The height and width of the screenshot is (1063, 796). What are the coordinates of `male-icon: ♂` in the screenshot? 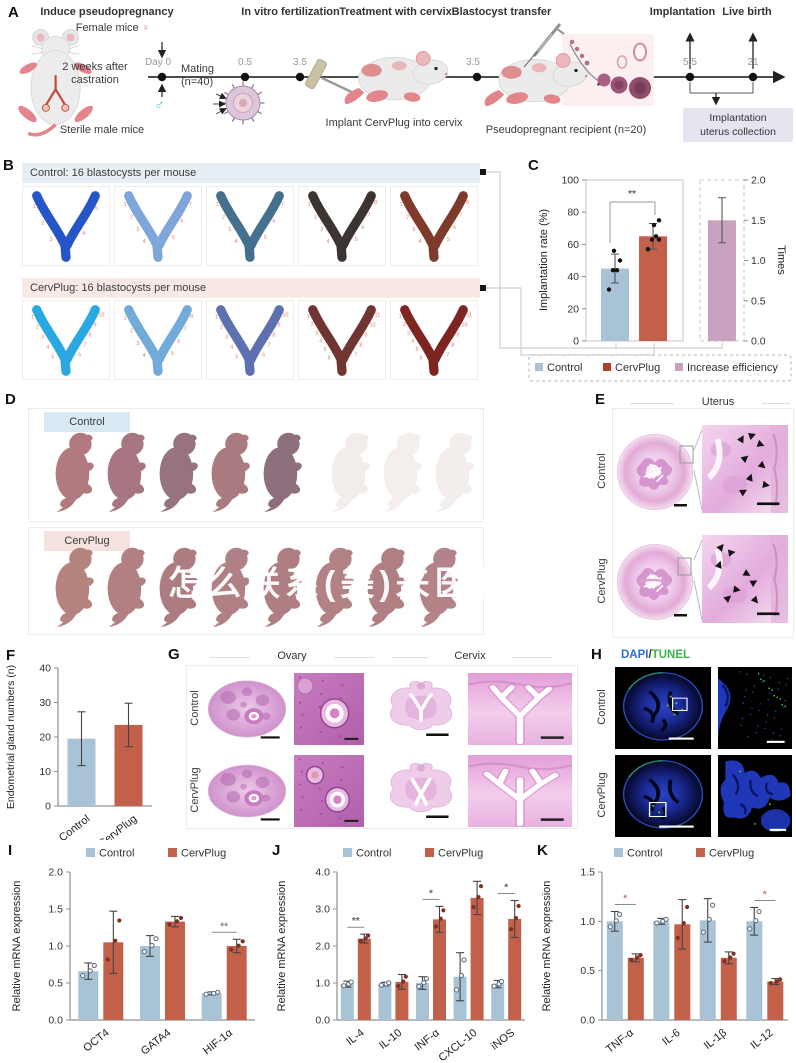 It's located at (159, 104).